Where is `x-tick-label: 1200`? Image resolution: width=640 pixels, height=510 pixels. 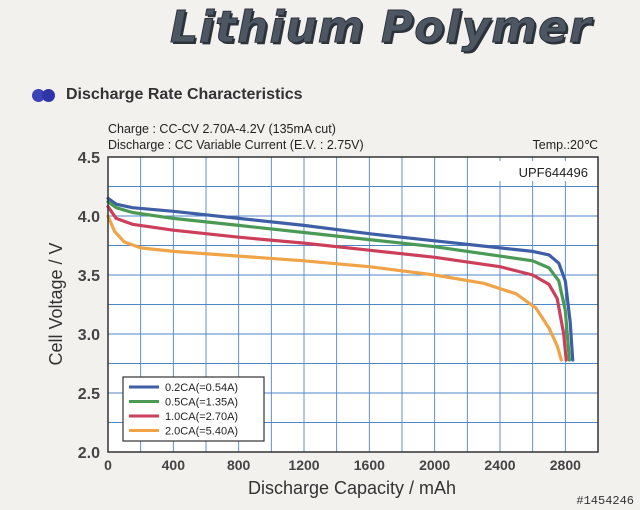
x-tick-label: 1200 is located at coordinates (303, 465).